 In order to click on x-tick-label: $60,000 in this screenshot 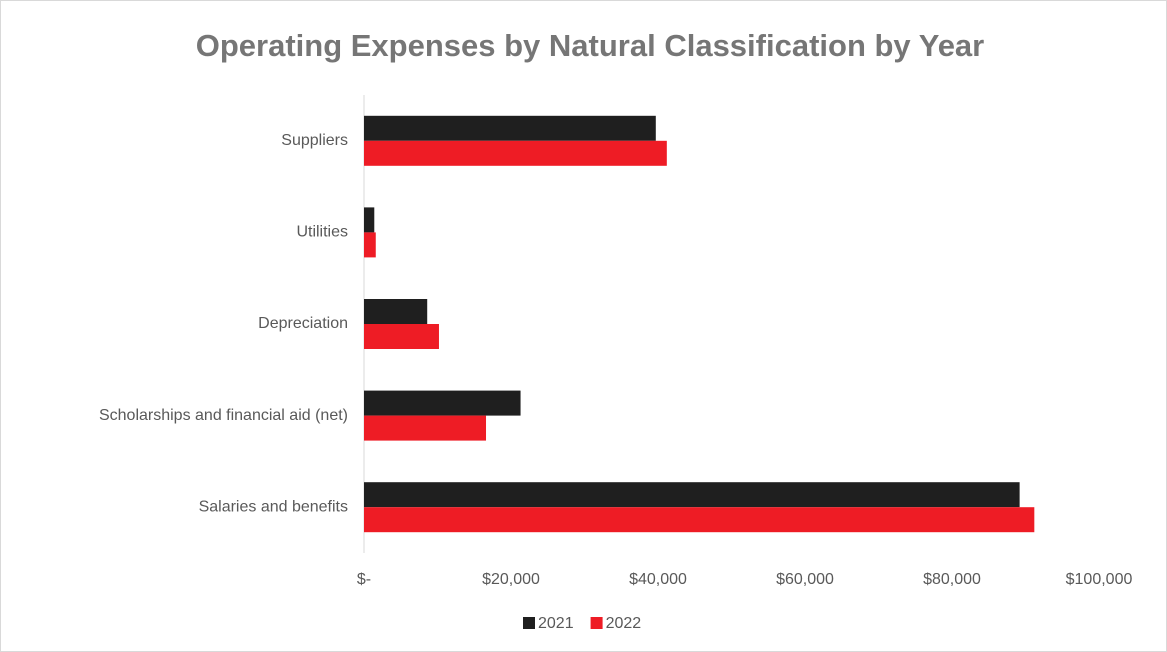, I will do `click(805, 579)`.